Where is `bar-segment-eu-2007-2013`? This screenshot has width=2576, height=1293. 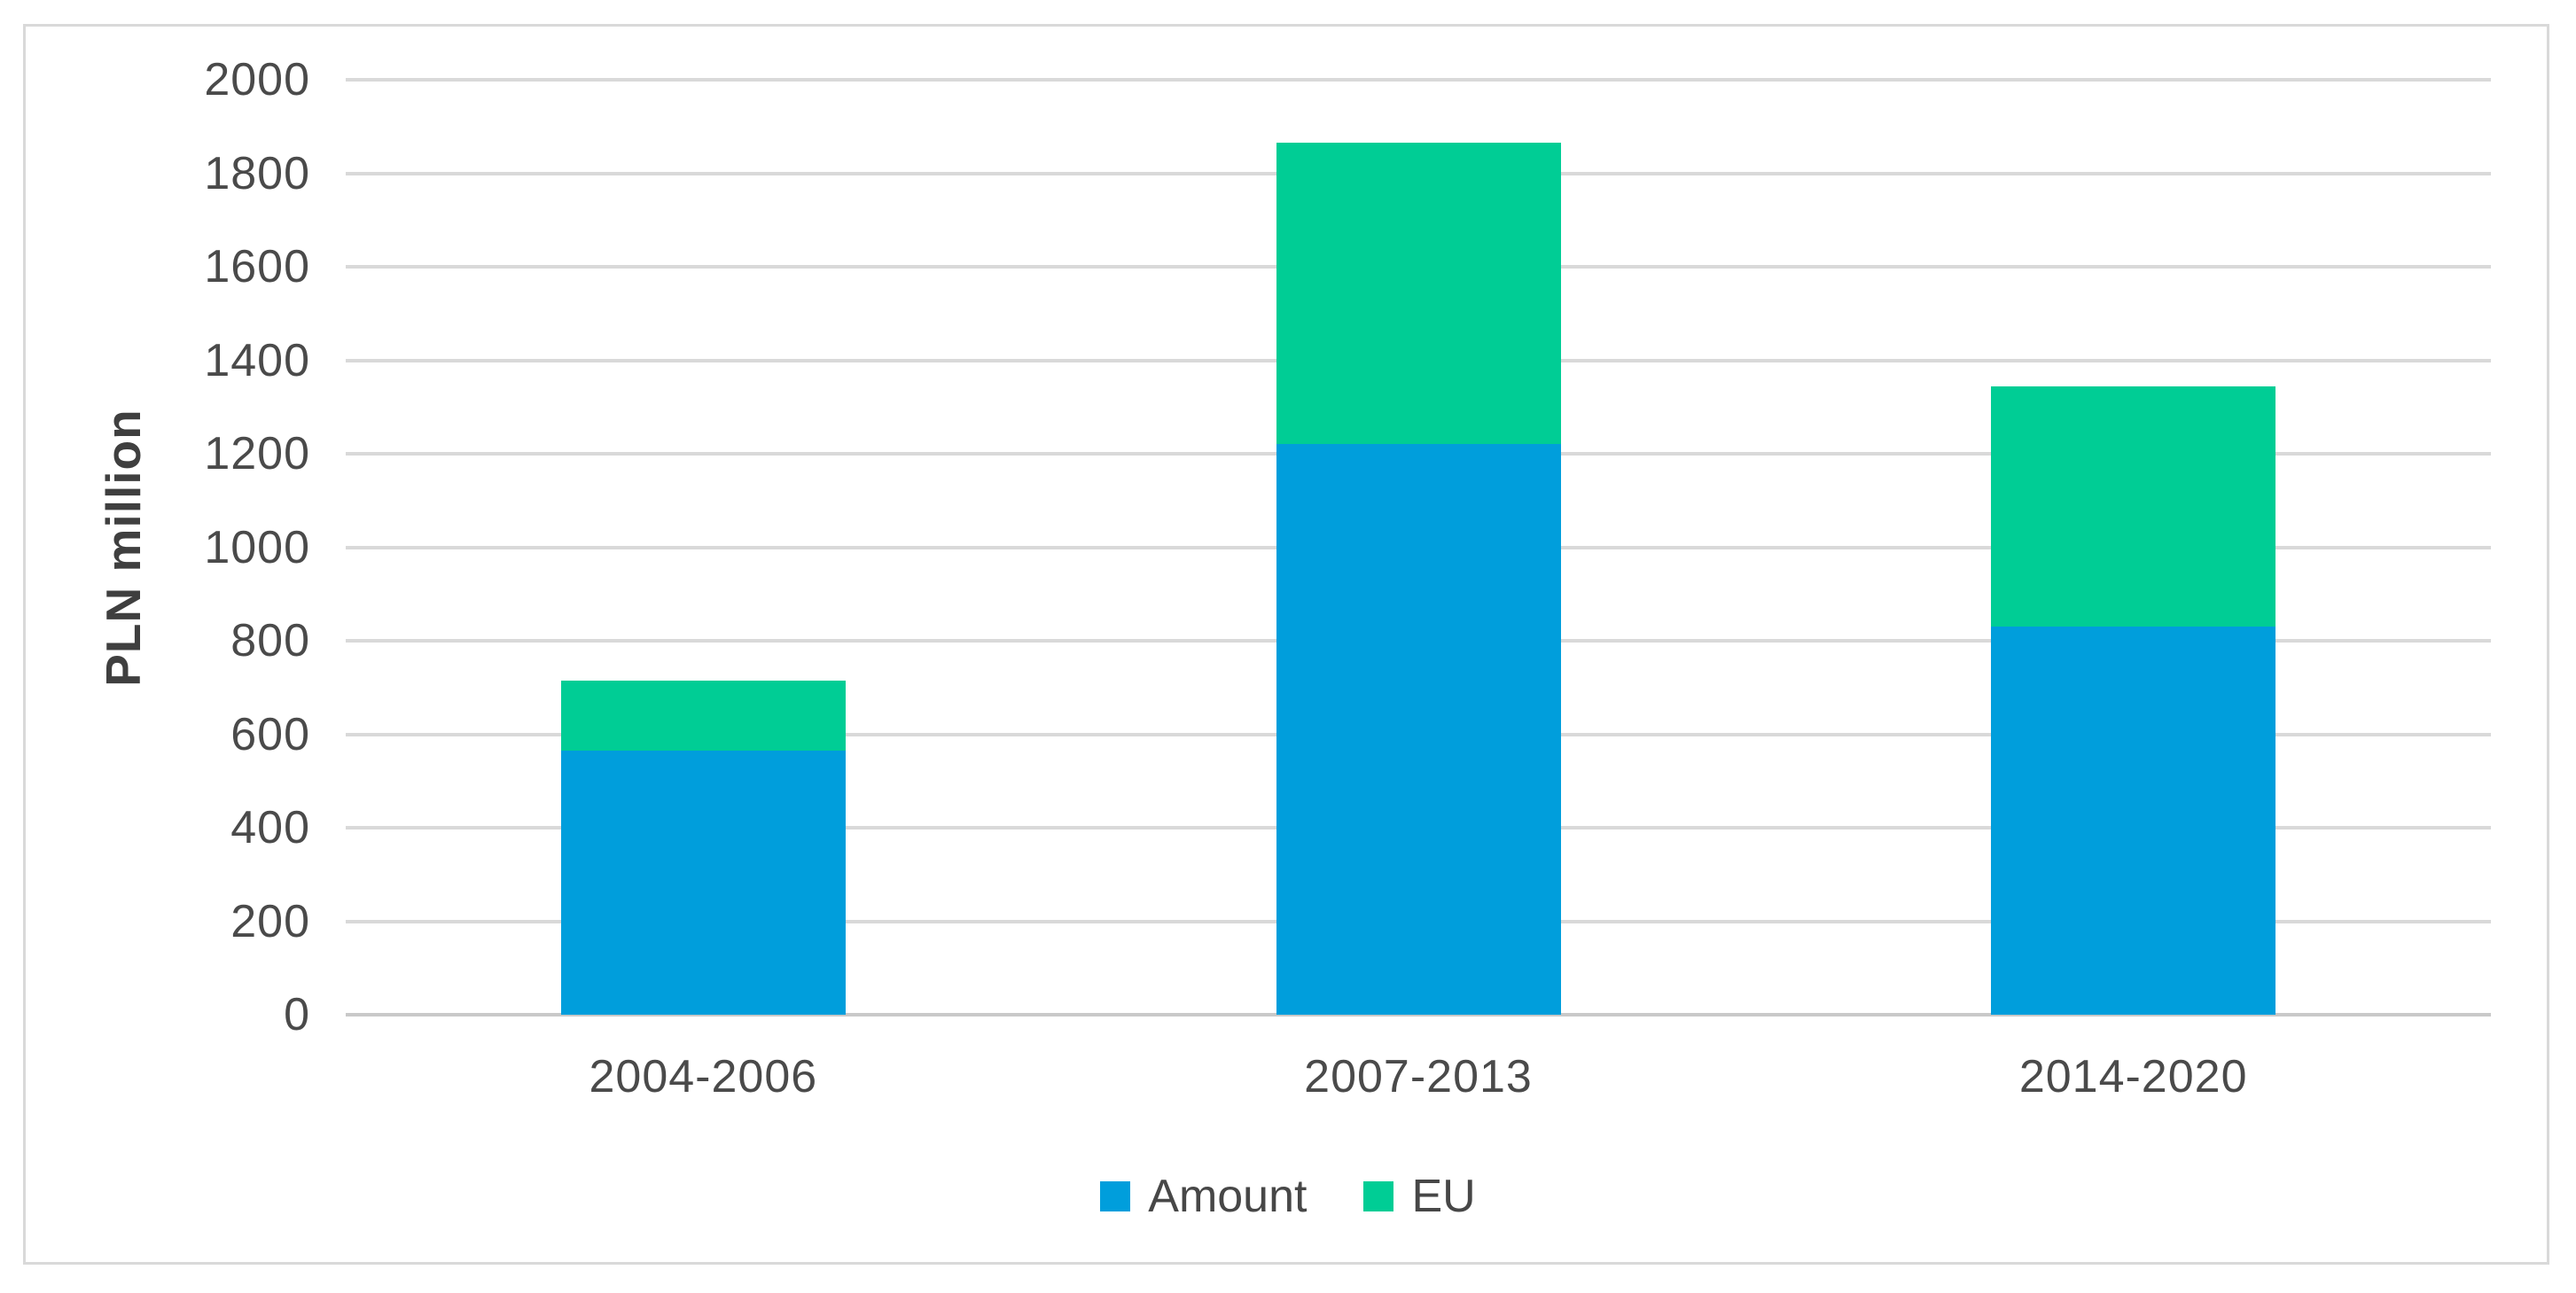
bar-segment-eu-2007-2013 is located at coordinates (1418, 294).